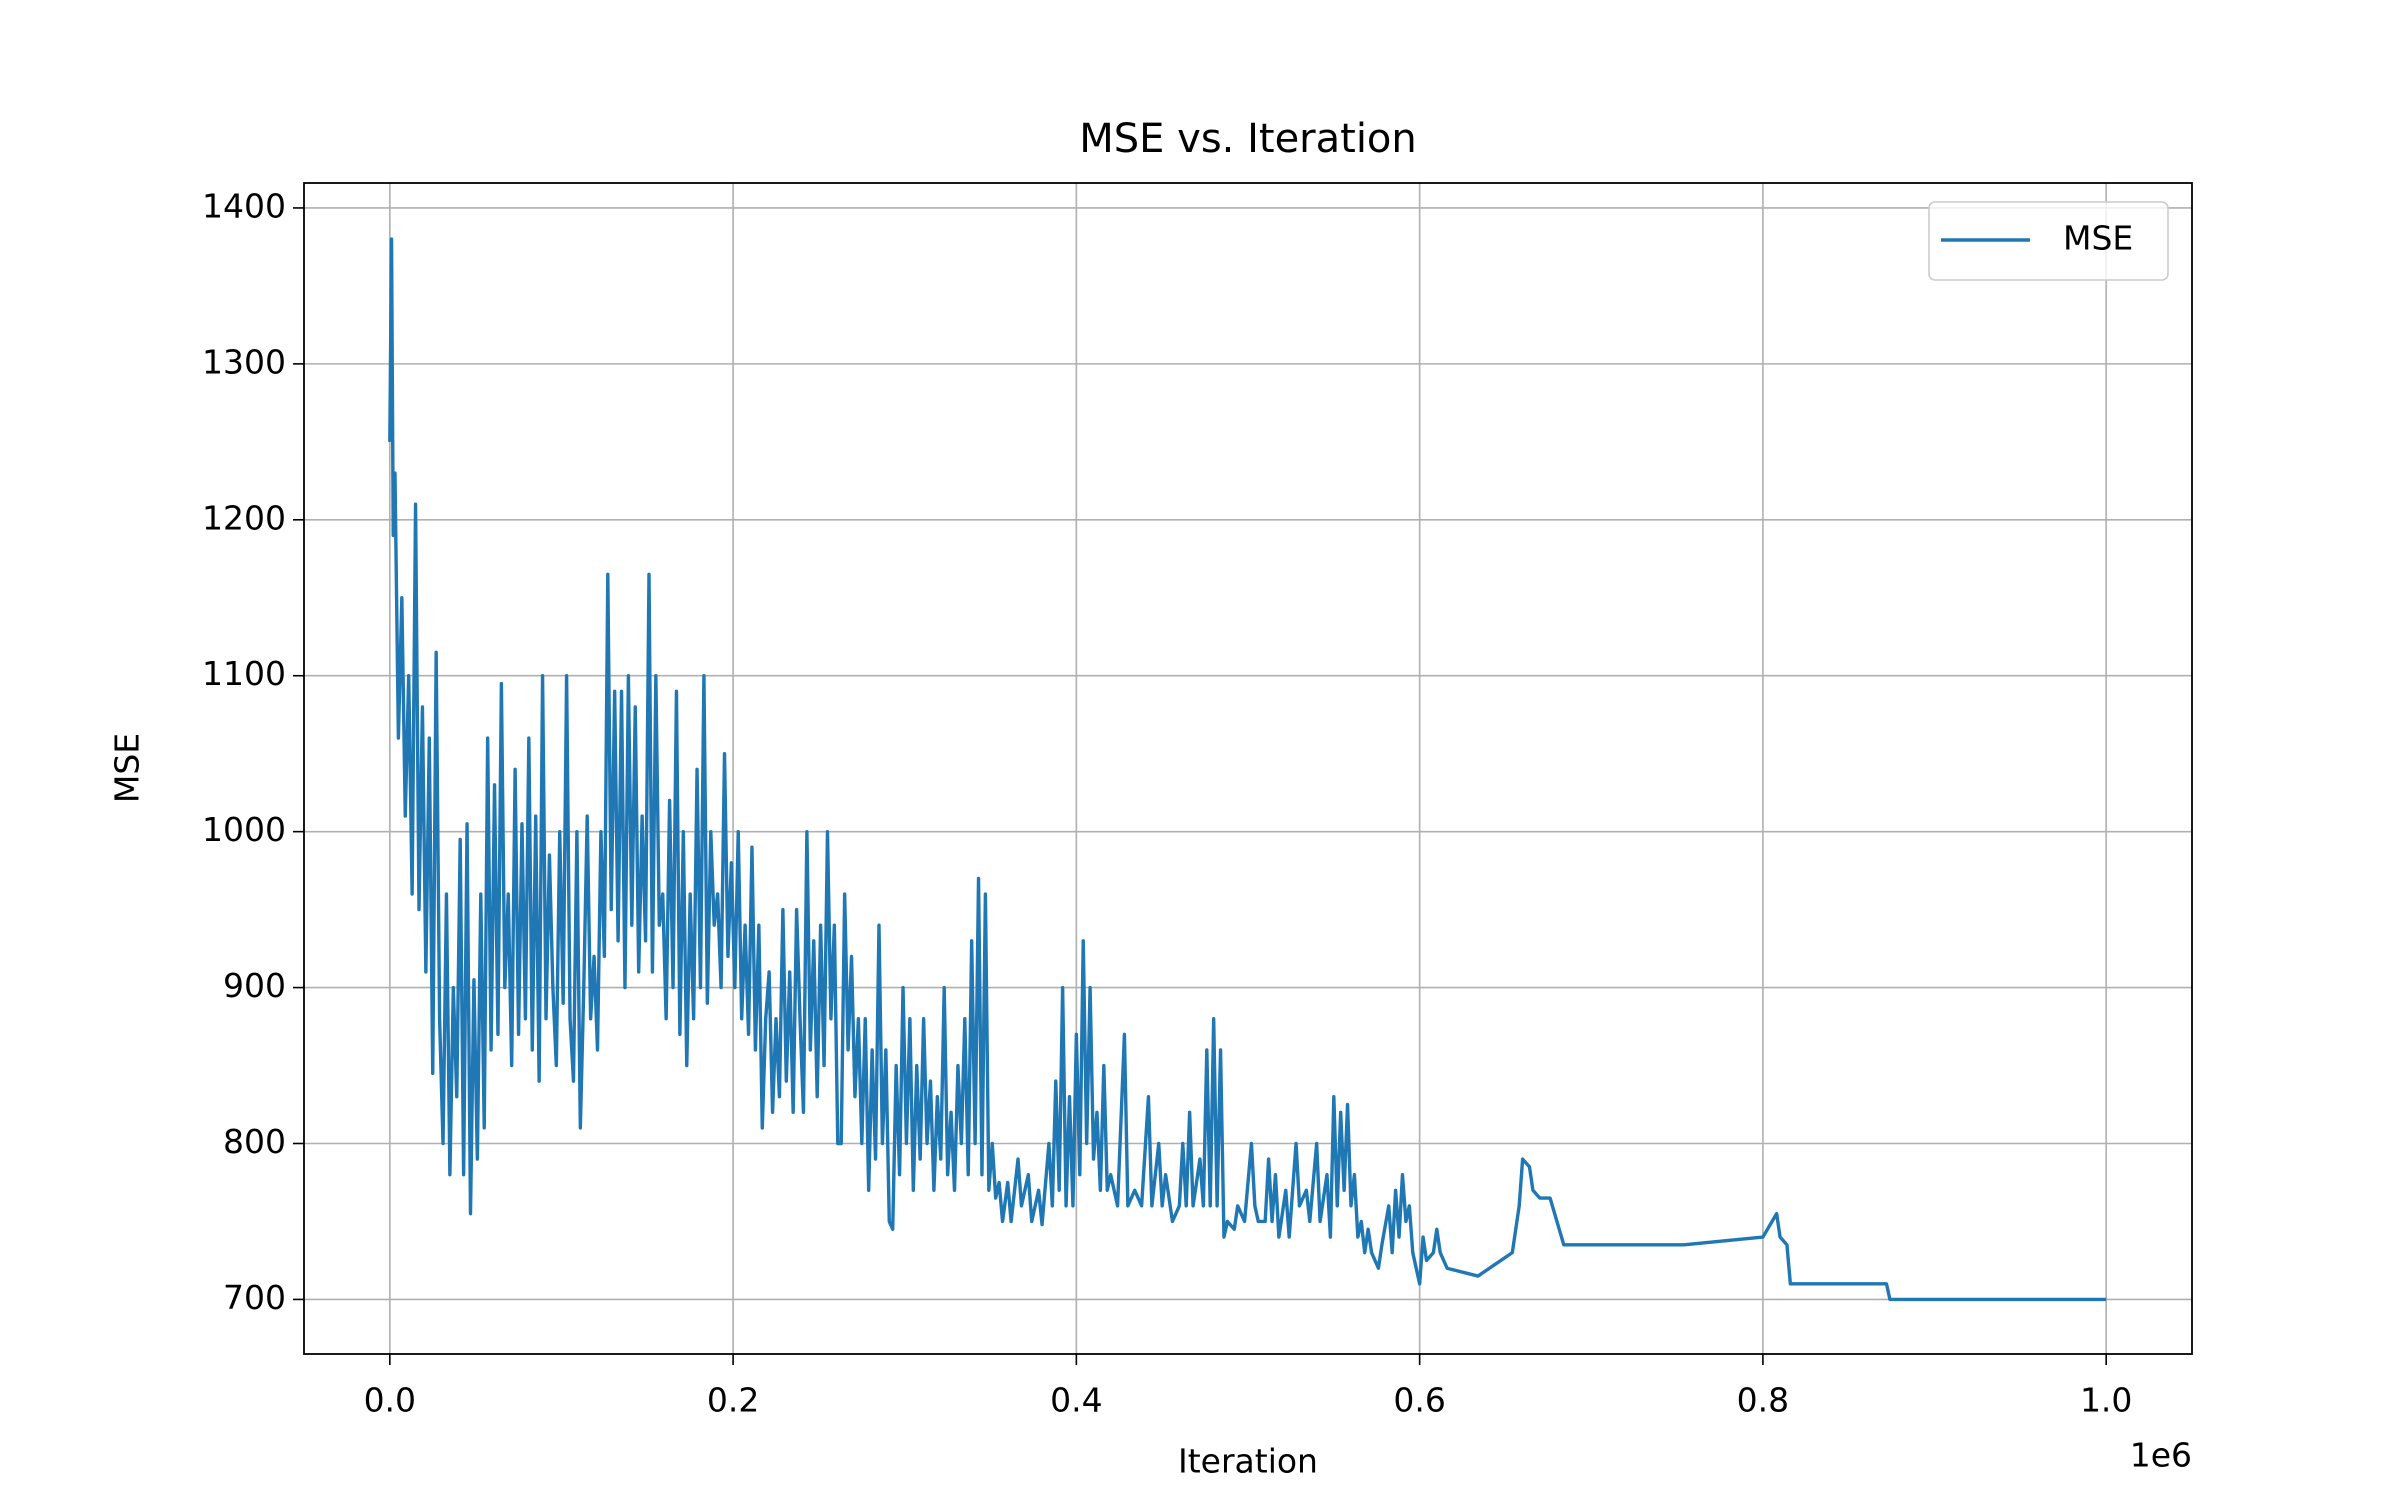 The image size is (2400, 1500). What do you see at coordinates (1076, 1400) in the screenshot?
I see `x-tick-label: 0.4` at bounding box center [1076, 1400].